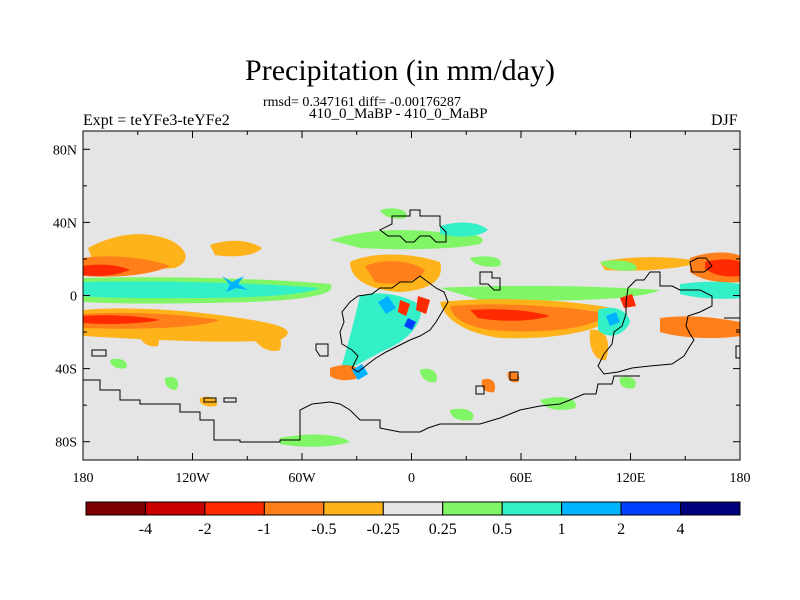  Describe the element at coordinates (413, 519) in the screenshot. I see `colorbar: -4 -2 -1 -0.5 -0.25 0.25 0.5 1 2 4` at that location.